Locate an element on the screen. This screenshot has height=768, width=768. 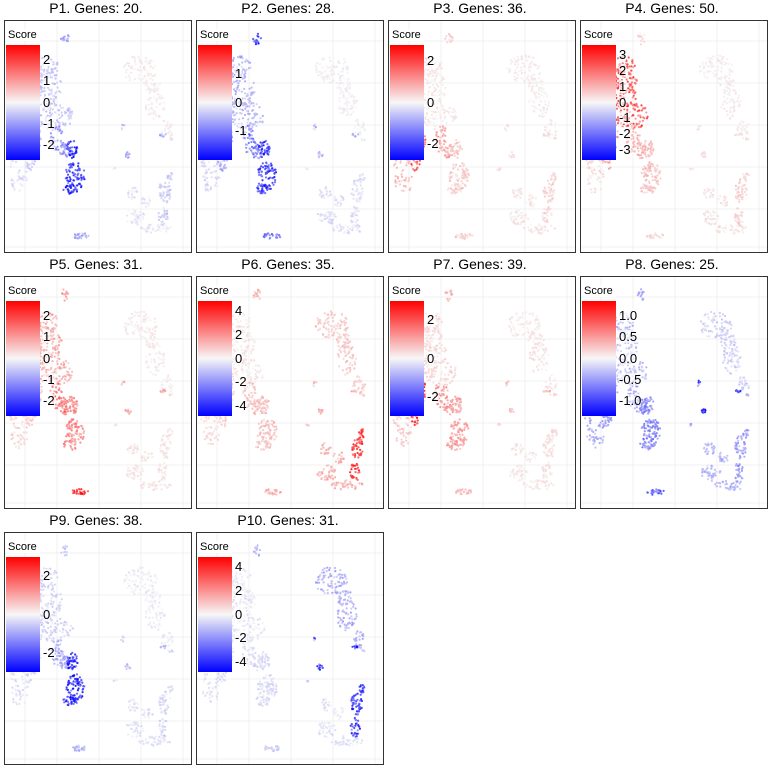
legend-tick-label: 0 is located at coordinates (239, 102).